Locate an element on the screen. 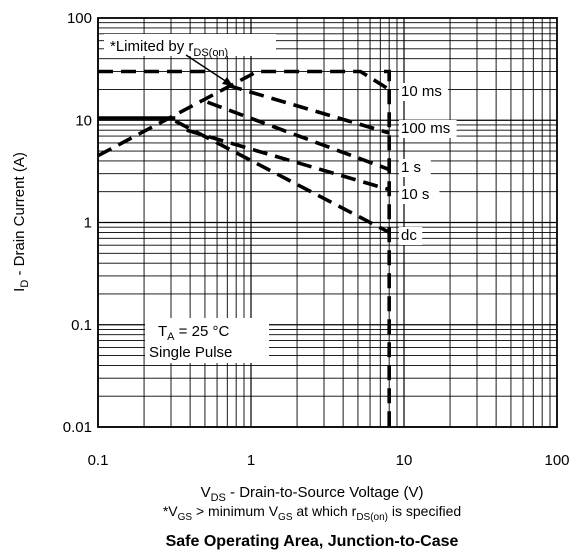  limited-annotation: *Limited by rDS(on) is located at coordinates (190, 60).